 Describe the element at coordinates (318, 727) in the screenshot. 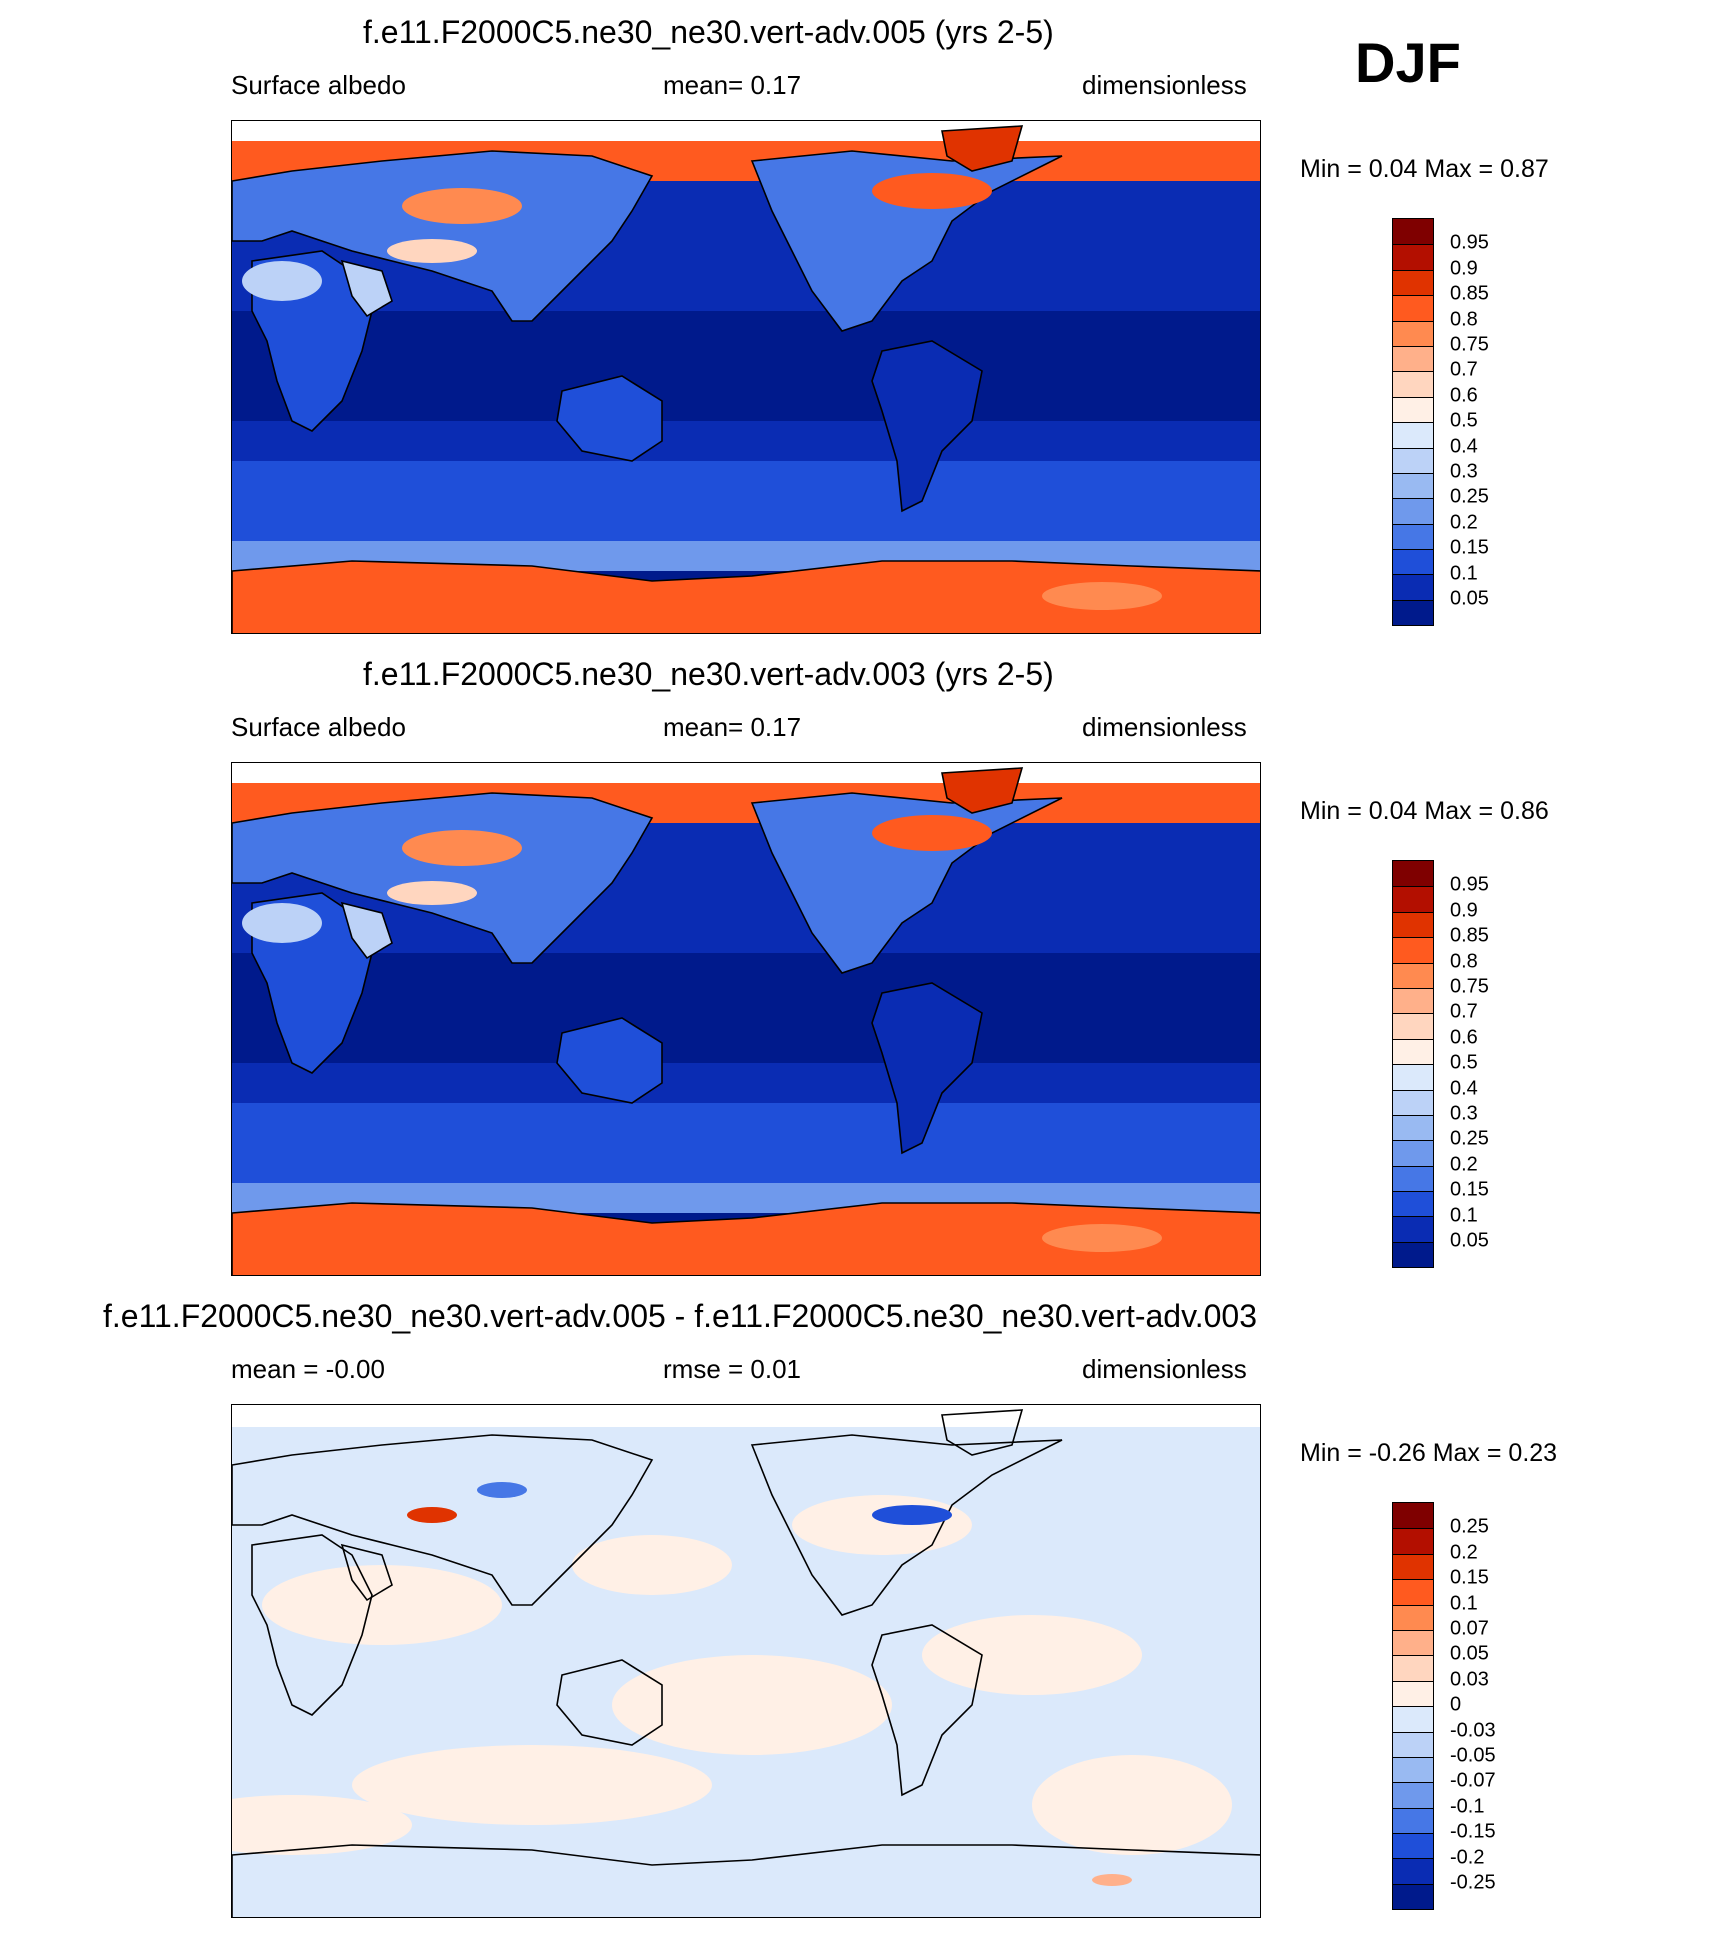

I see `panel-2-variable: Surface albedo` at that location.